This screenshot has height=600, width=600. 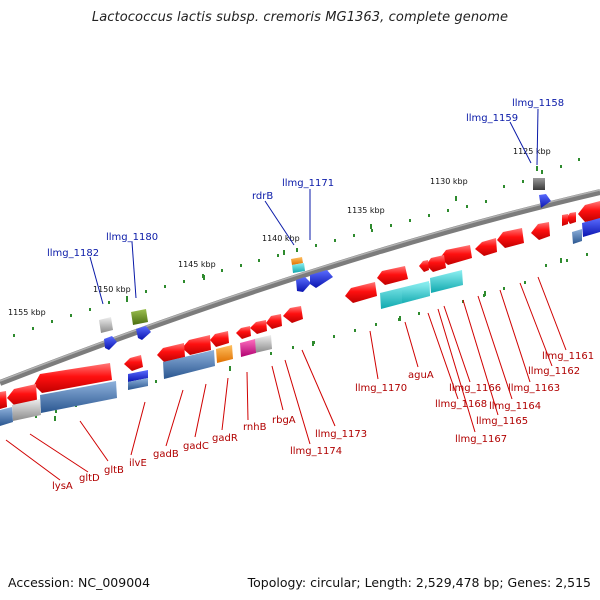 I want to click on gene-label-gadC: gadC, so click(x=196, y=446).